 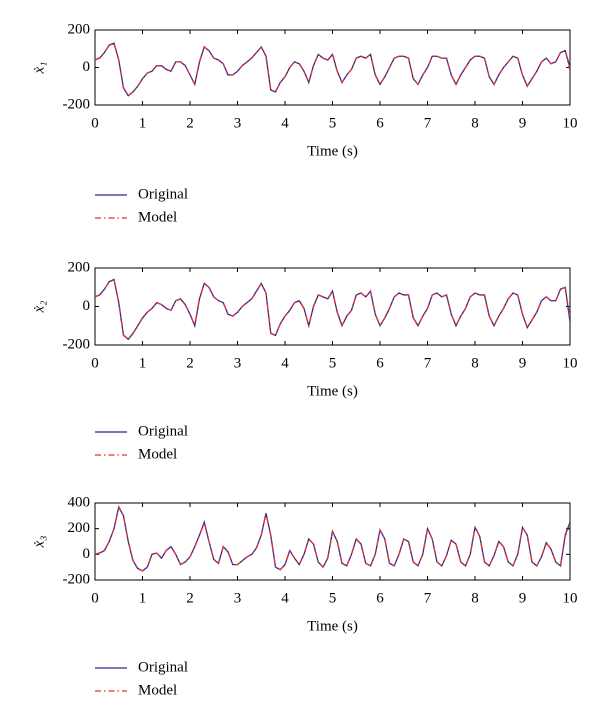 I want to click on y-axis-label: ẋ₃, so click(x=39, y=542).